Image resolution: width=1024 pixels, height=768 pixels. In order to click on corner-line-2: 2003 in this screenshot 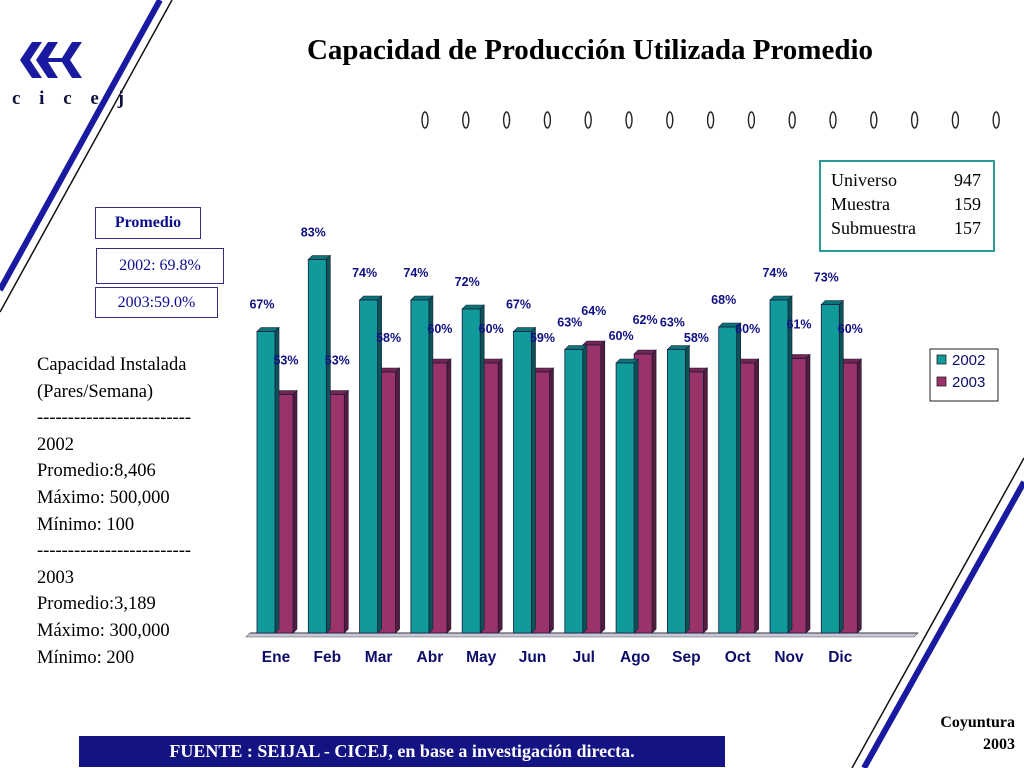, I will do `click(999, 744)`.